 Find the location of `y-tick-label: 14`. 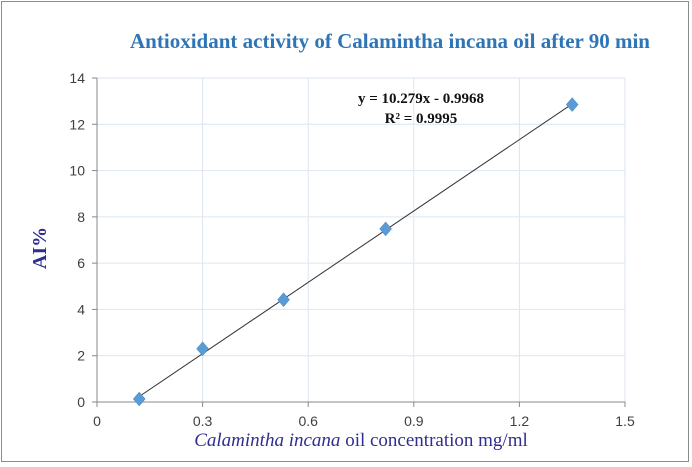

y-tick-label: 14 is located at coordinates (77, 78).